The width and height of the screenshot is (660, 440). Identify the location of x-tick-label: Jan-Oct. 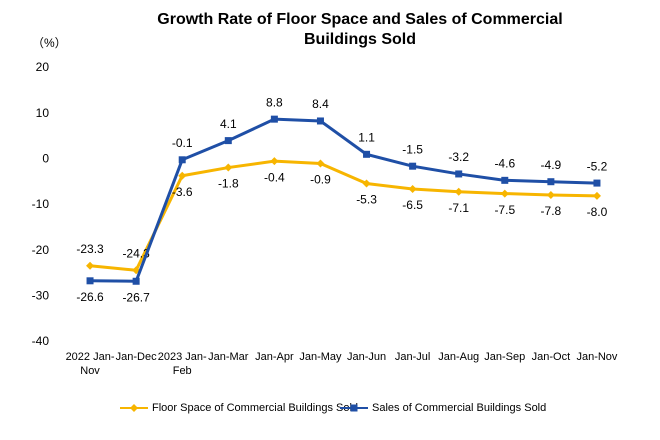
(551, 357).